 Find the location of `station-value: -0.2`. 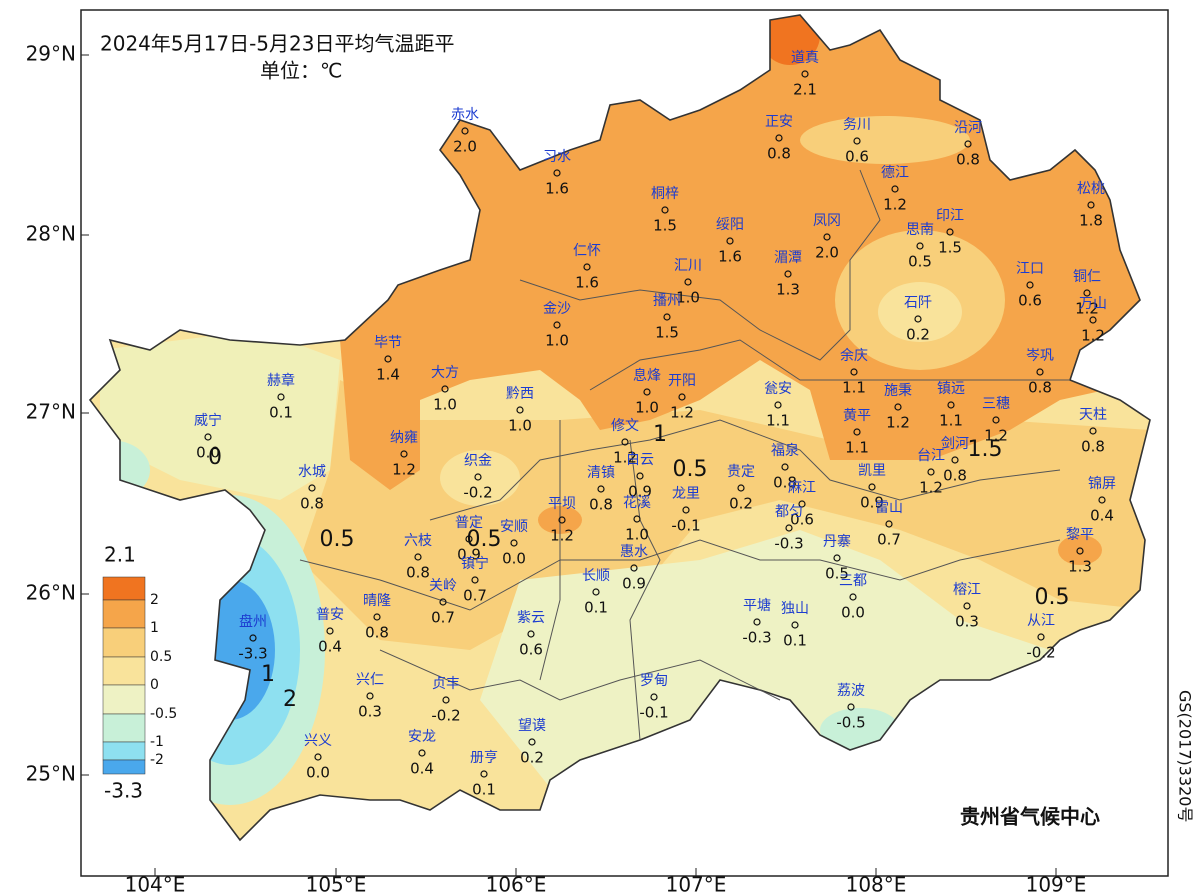

station-value: -0.2 is located at coordinates (445, 716).